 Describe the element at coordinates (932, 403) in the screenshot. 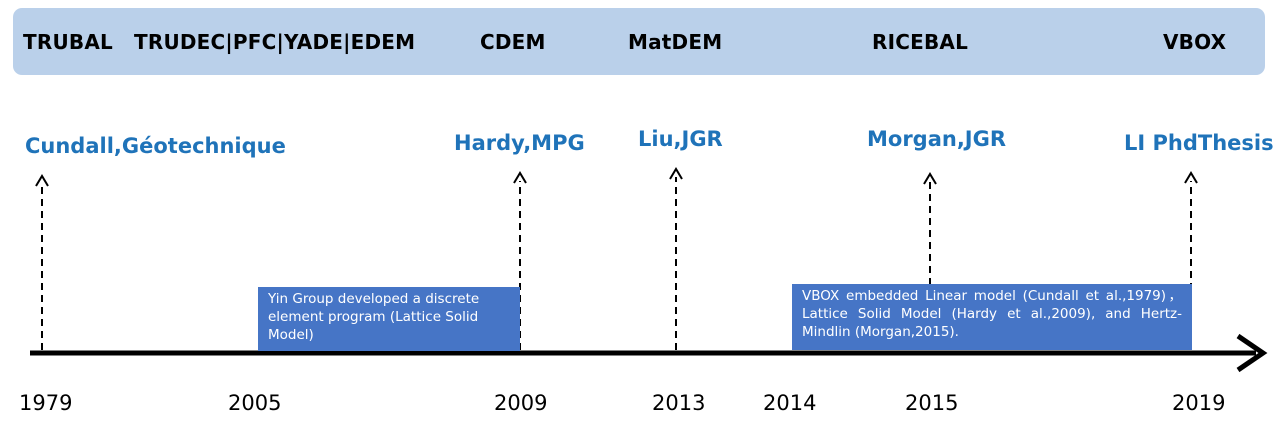

I see `year-label-2015: 2015` at that location.